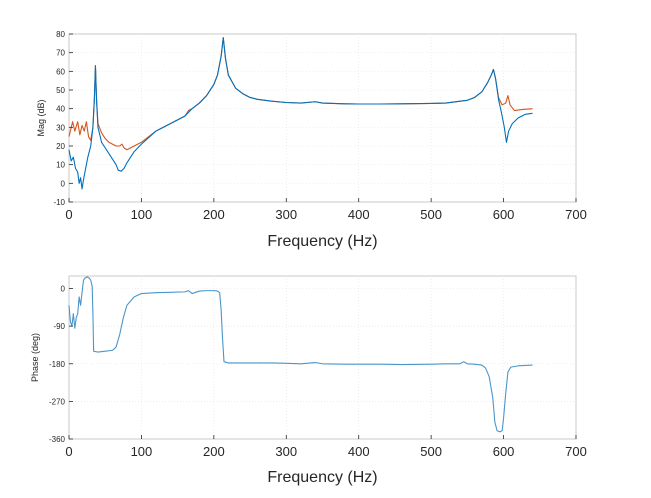 The image size is (651, 498). What do you see at coordinates (35, 357) in the screenshot?
I see `phase-y-axis-label: Phase (deg)` at bounding box center [35, 357].